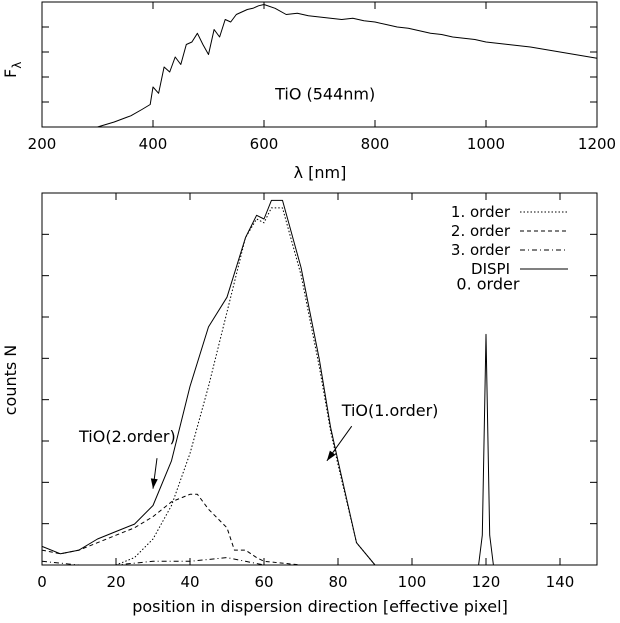 Image resolution: width=620 pixels, height=623 pixels. What do you see at coordinates (375, 144) in the screenshot?
I see `x-tick-label: 800` at bounding box center [375, 144].